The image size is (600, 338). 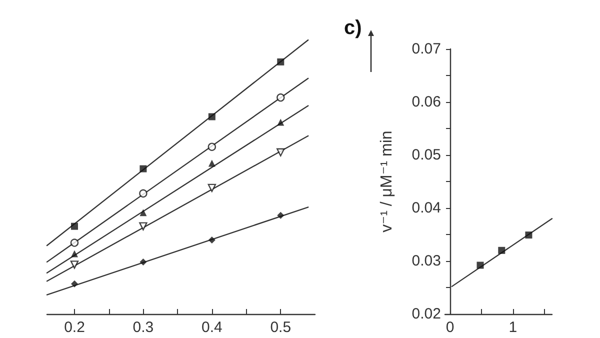 What do you see at coordinates (426, 102) in the screenshot?
I see `y-tick-label: 0.06` at bounding box center [426, 102].